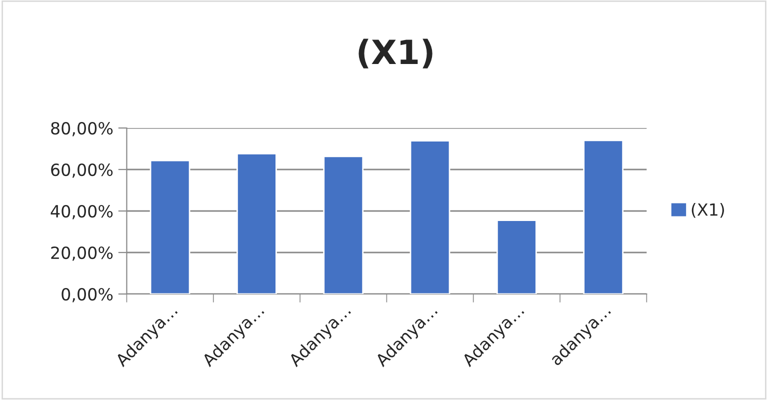  What do you see at coordinates (87, 295) in the screenshot?
I see `y-tick-label: 0,00%` at bounding box center [87, 295].